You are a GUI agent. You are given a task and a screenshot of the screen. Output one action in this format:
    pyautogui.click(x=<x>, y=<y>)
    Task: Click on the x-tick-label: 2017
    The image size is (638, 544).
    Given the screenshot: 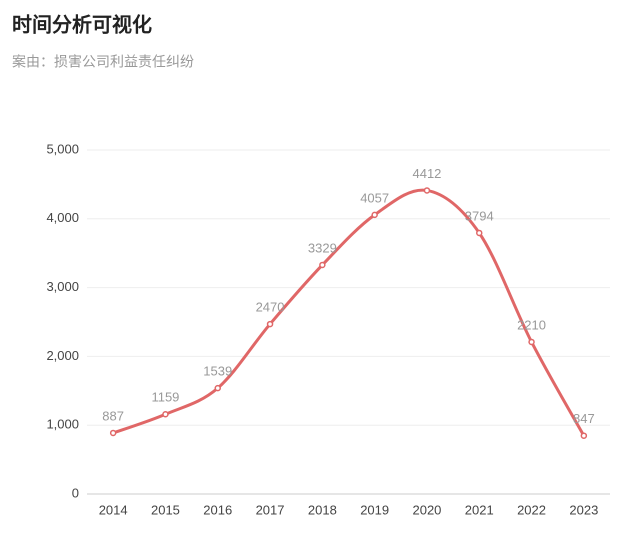 What is the action you would take?
    pyautogui.click(x=270, y=509)
    